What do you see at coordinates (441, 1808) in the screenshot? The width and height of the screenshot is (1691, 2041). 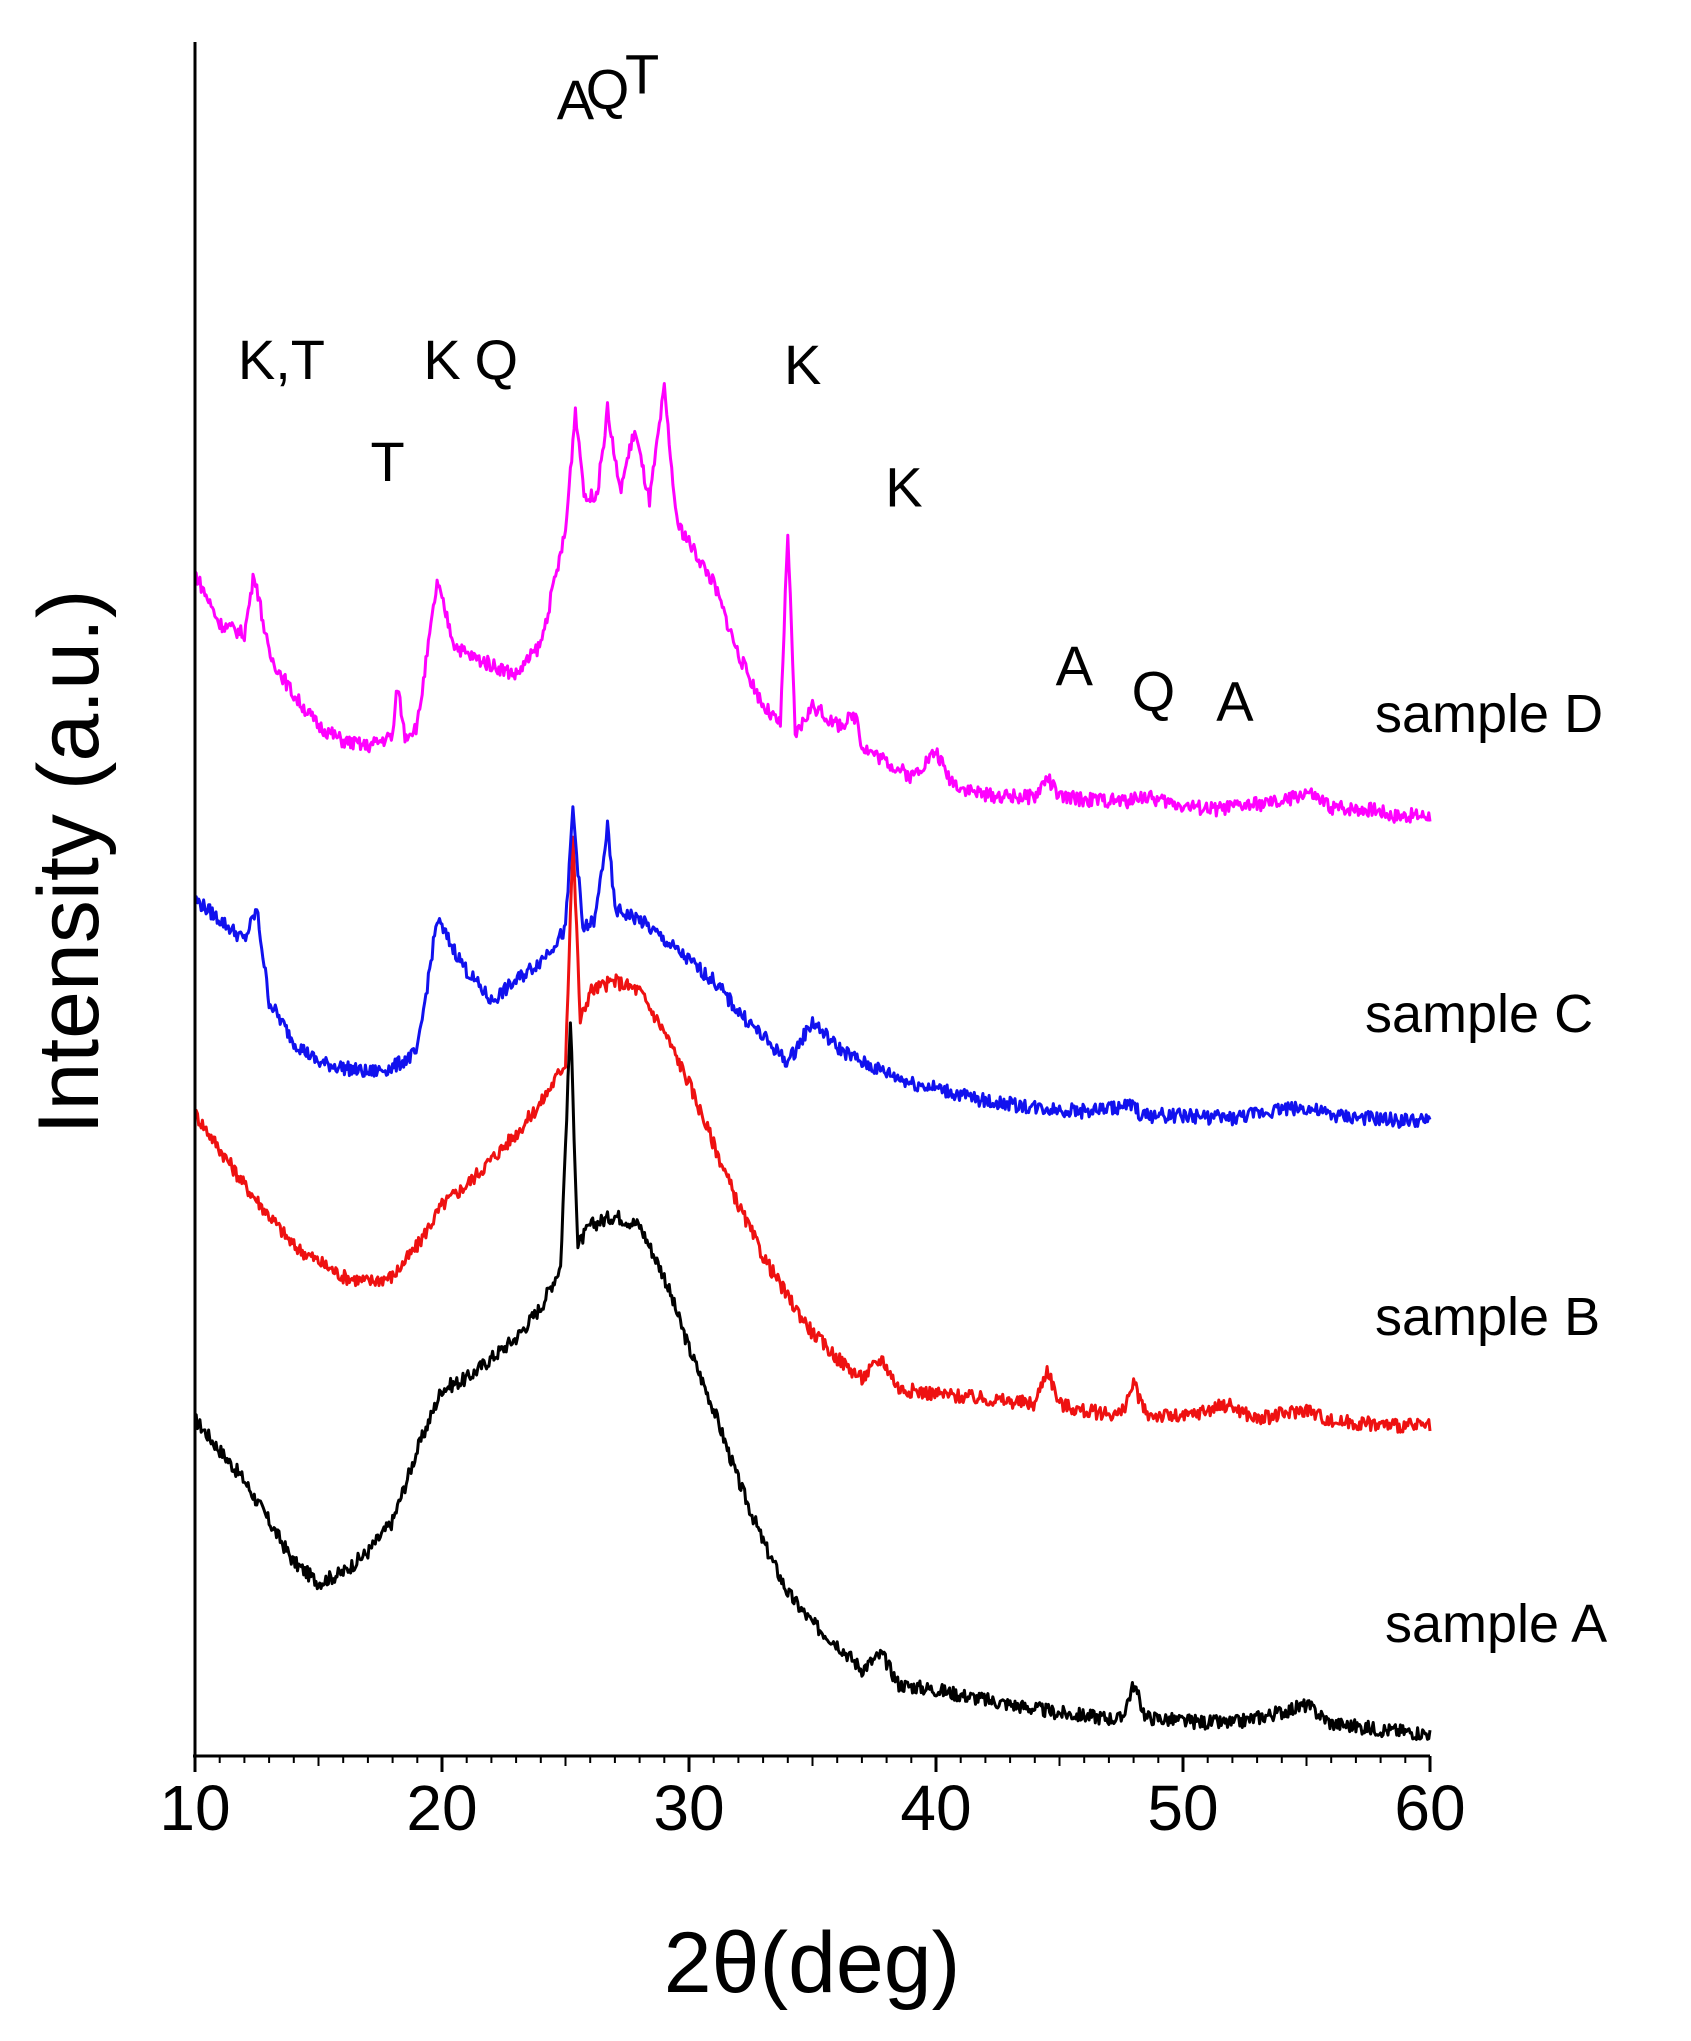 I see `x-tick-label-20: 20` at bounding box center [441, 1808].